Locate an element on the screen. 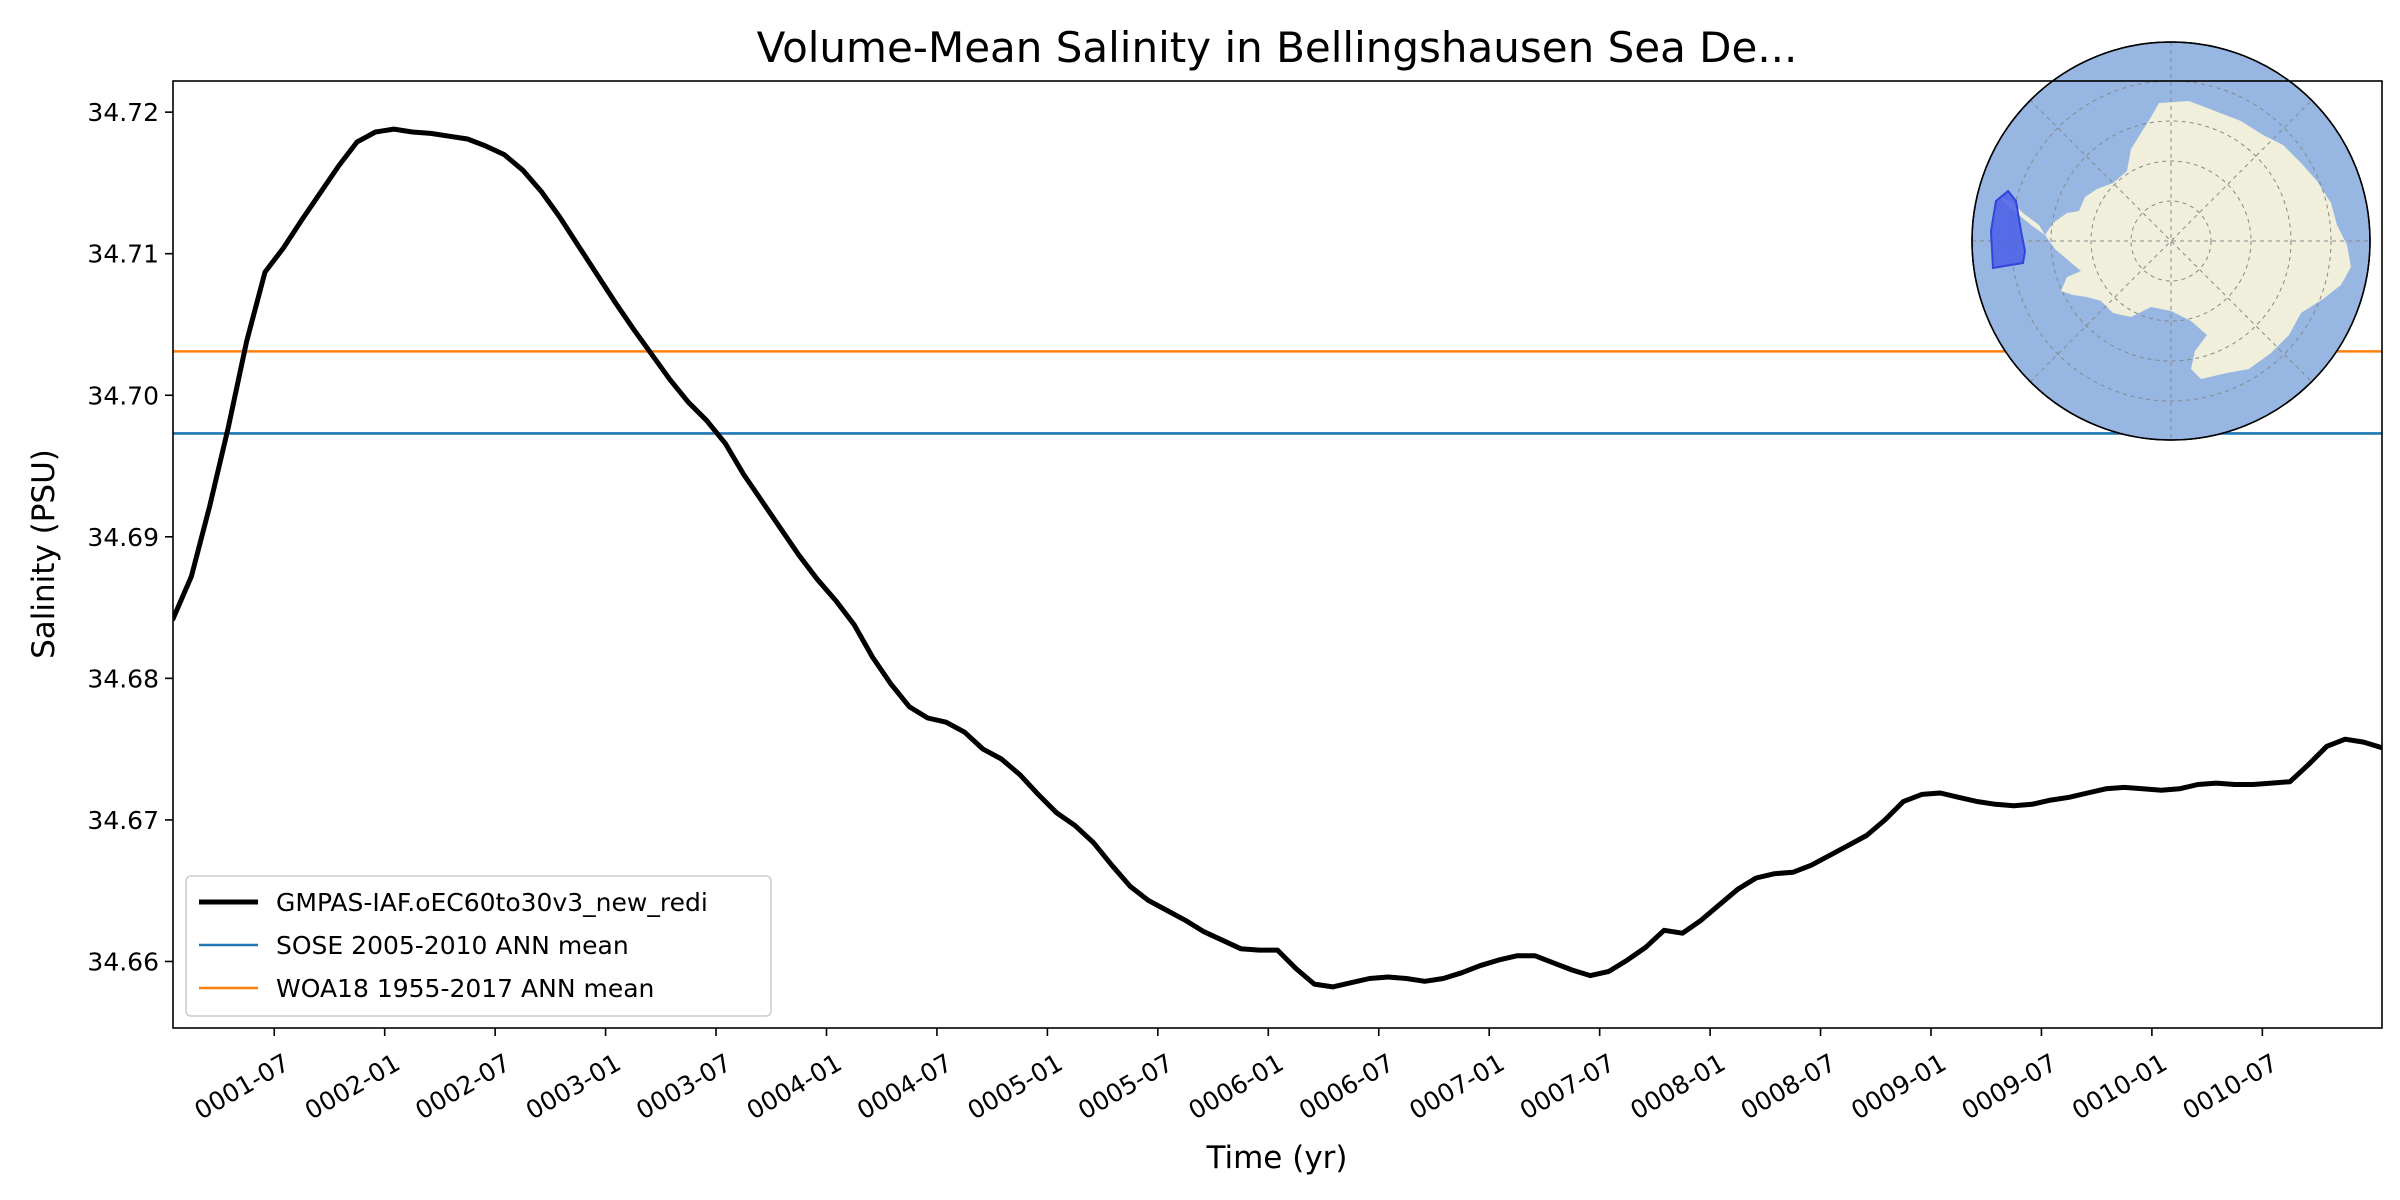 The height and width of the screenshot is (1200, 2400). map-gridline is located at coordinates (2171, 241).